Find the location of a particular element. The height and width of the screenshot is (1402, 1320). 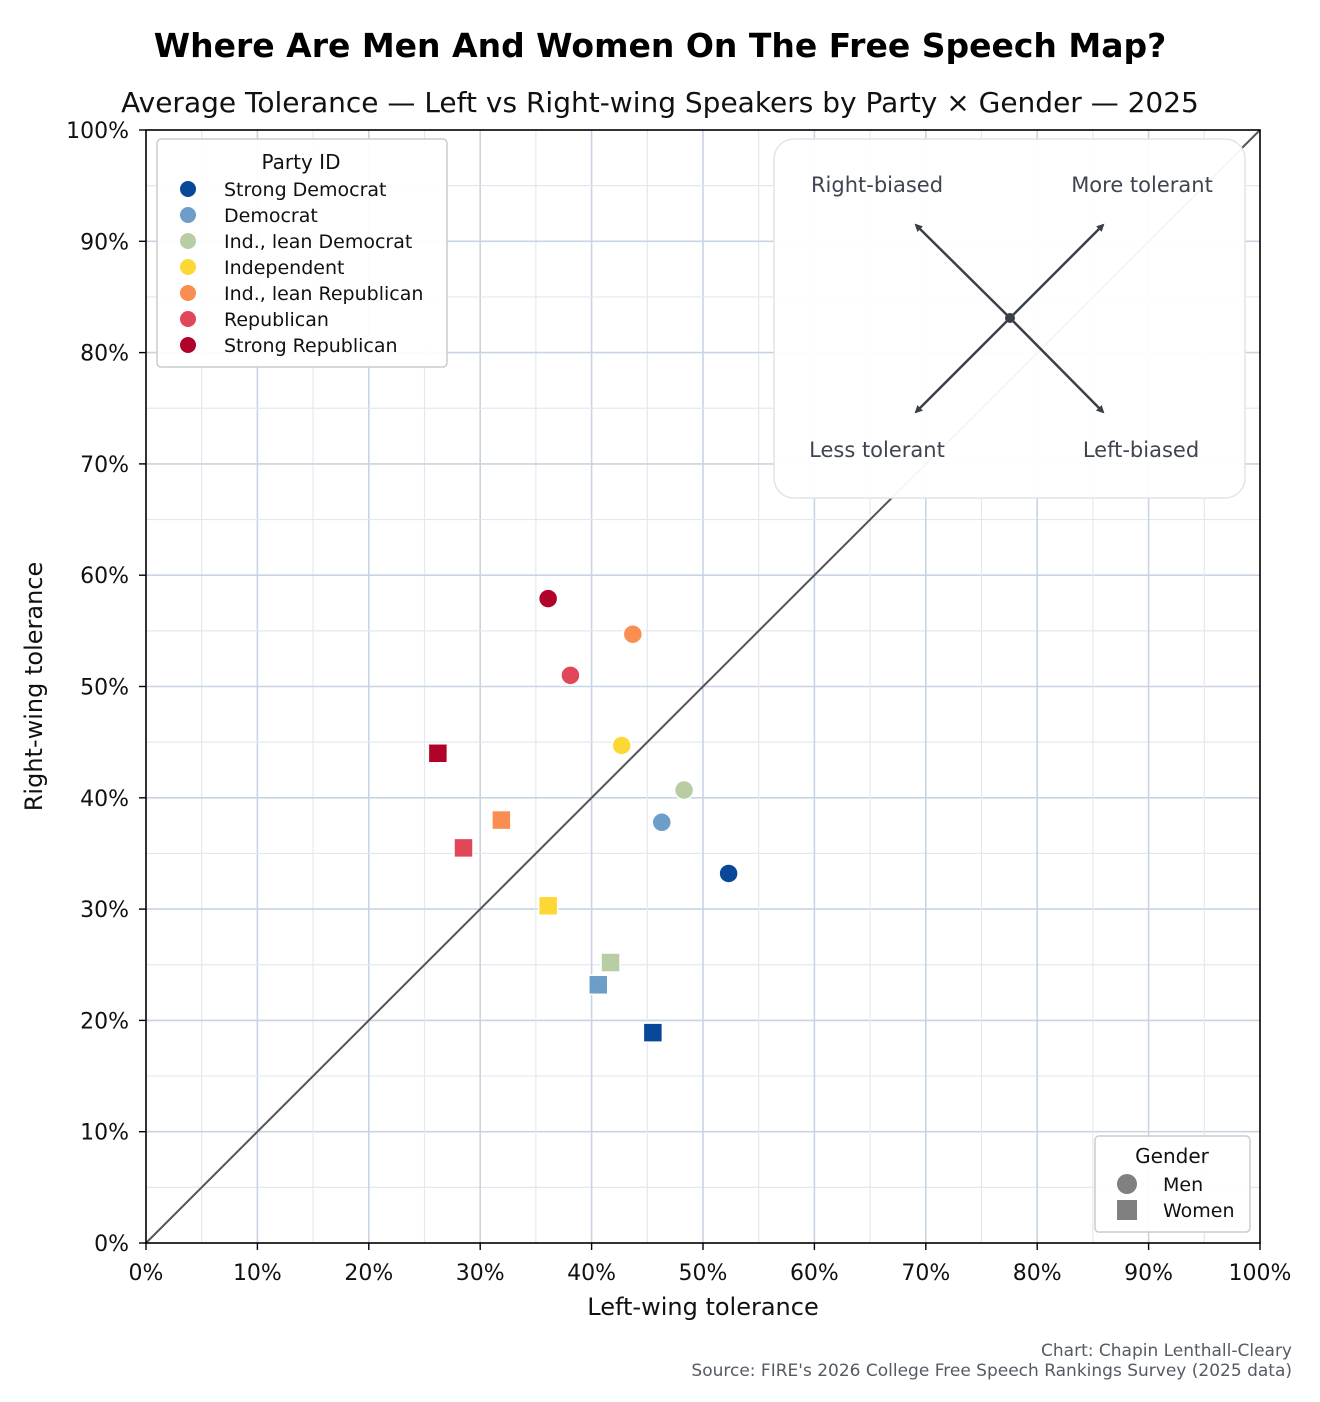

women-independent-point is located at coordinates (548, 906).